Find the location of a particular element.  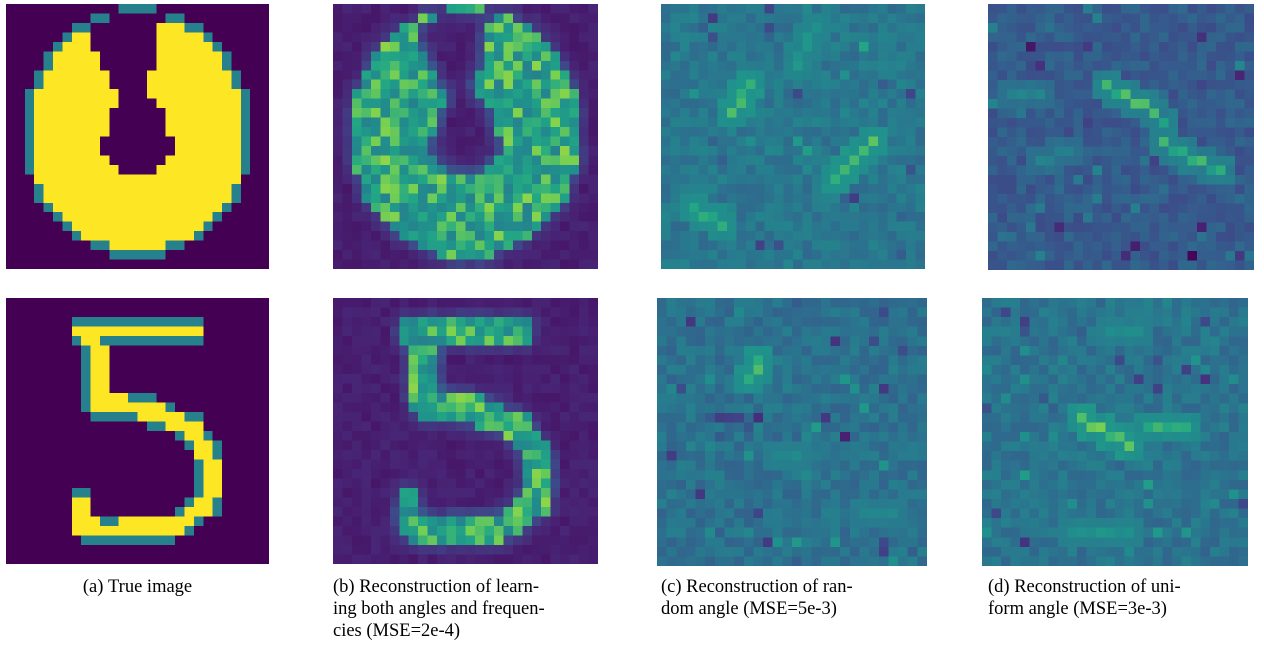

image-true-five-pixels is located at coordinates (137, 431).